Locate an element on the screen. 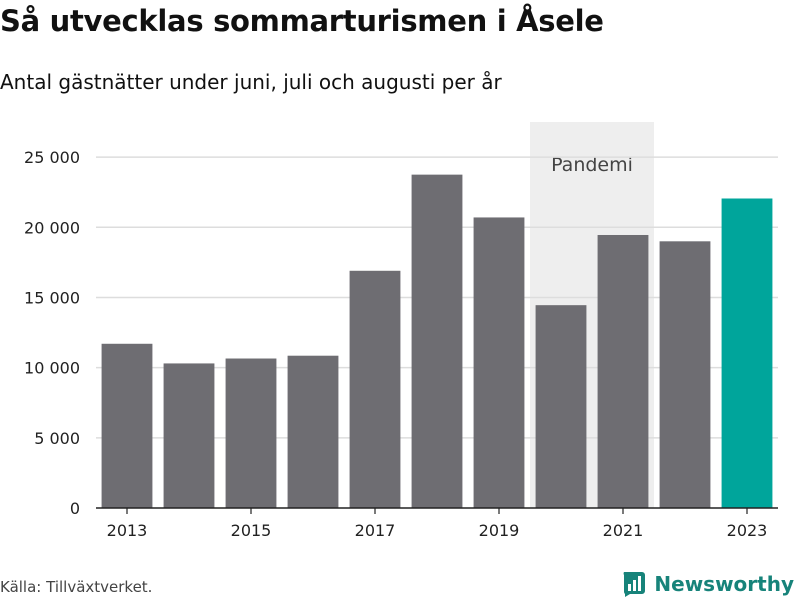 The image size is (800, 600). y-tick-label-20000: 20 000 is located at coordinates (52, 227).